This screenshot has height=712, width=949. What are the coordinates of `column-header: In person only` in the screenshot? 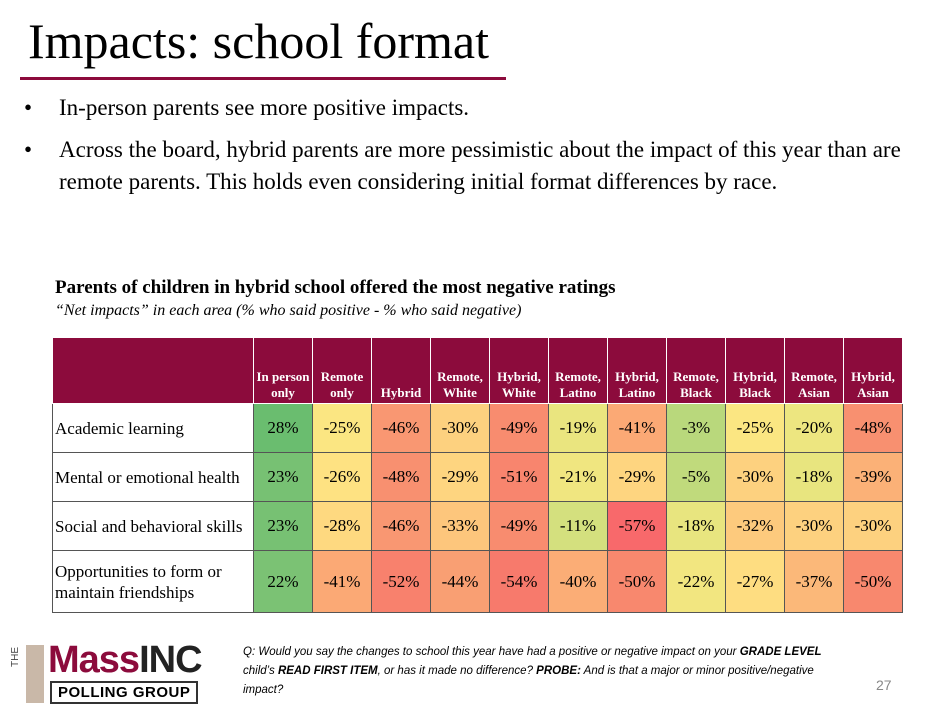 It's located at (283, 370).